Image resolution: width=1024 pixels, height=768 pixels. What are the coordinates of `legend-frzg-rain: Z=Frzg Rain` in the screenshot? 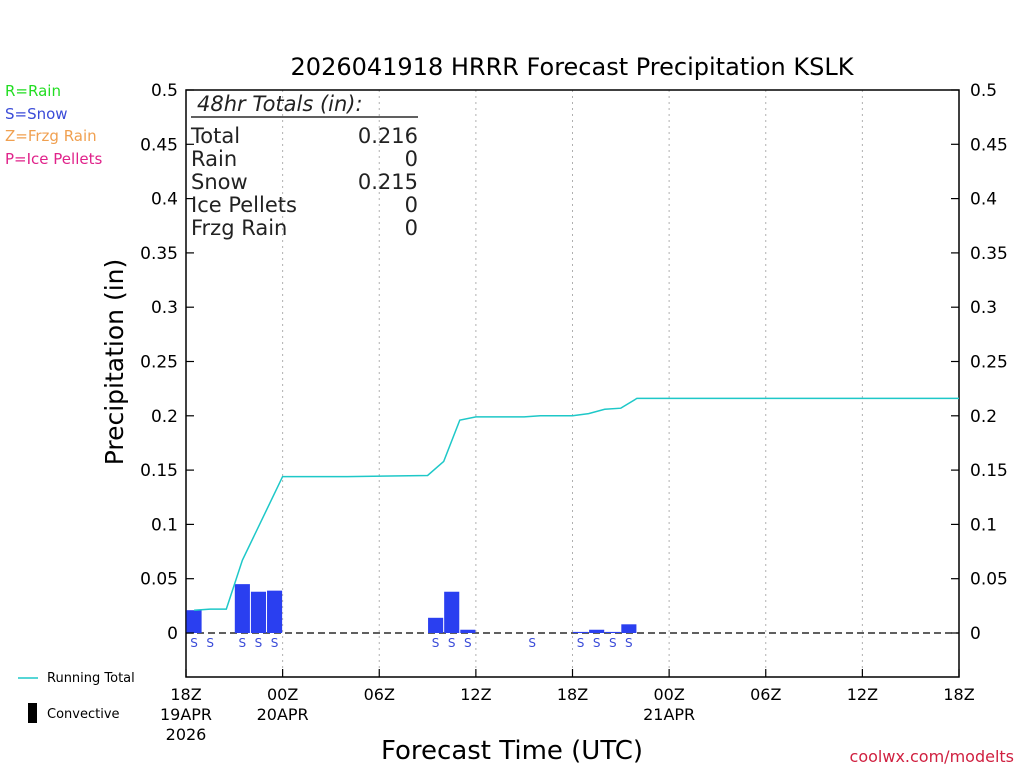 It's located at (51, 136).